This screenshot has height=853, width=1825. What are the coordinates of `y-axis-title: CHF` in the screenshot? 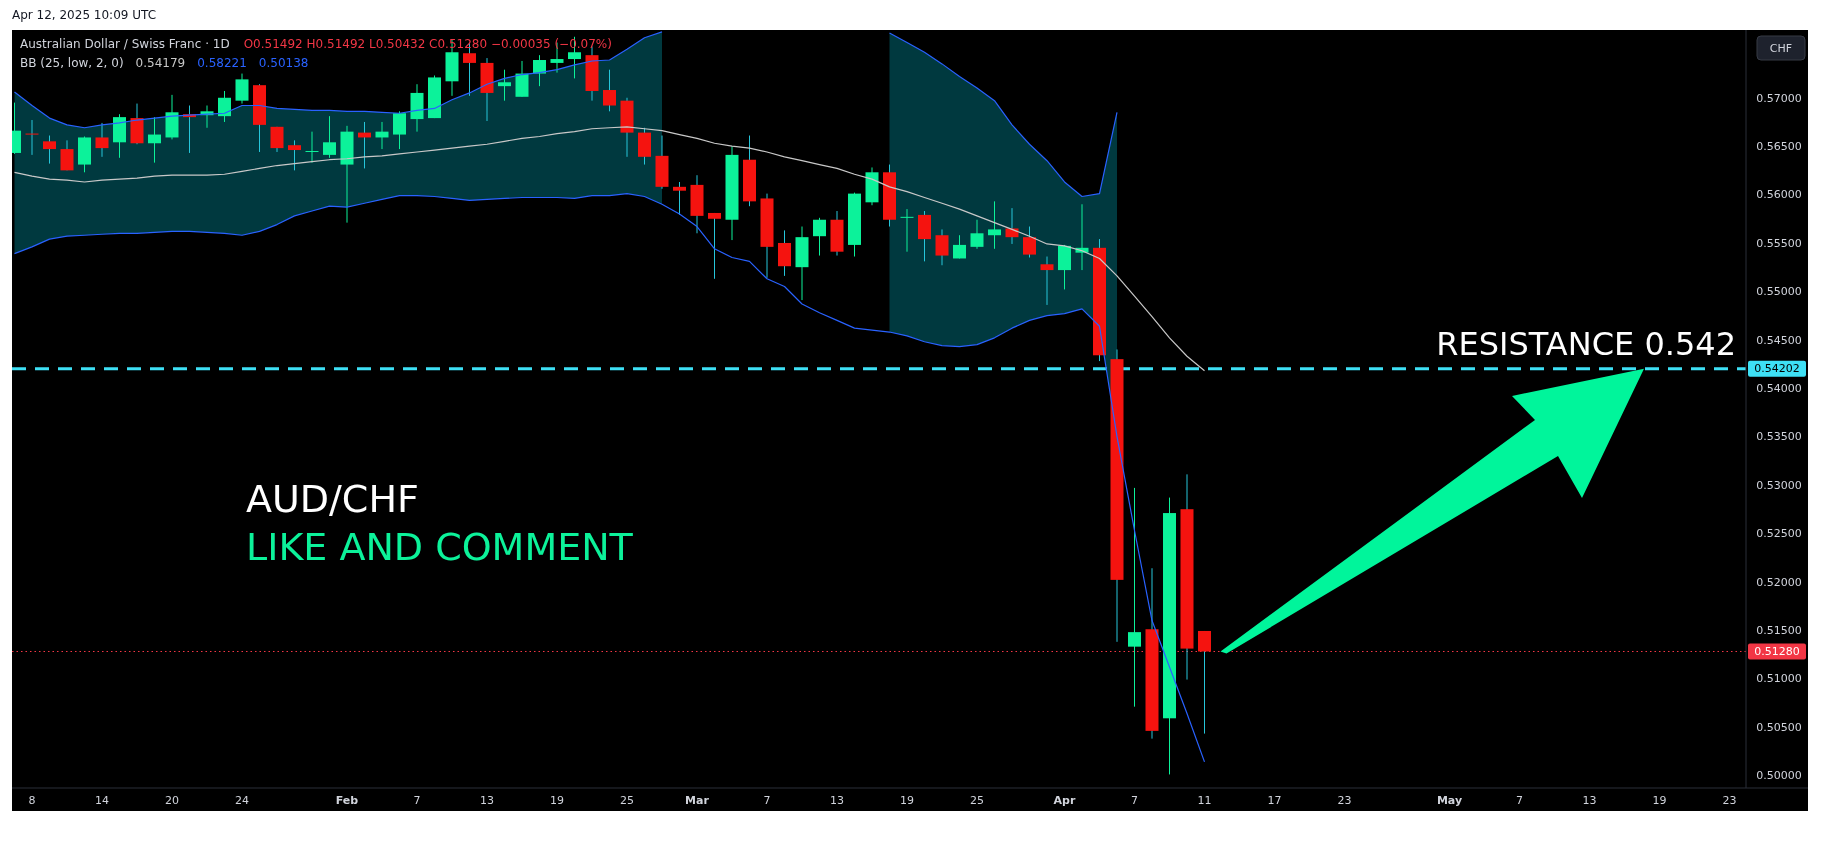 It's located at (1781, 48).